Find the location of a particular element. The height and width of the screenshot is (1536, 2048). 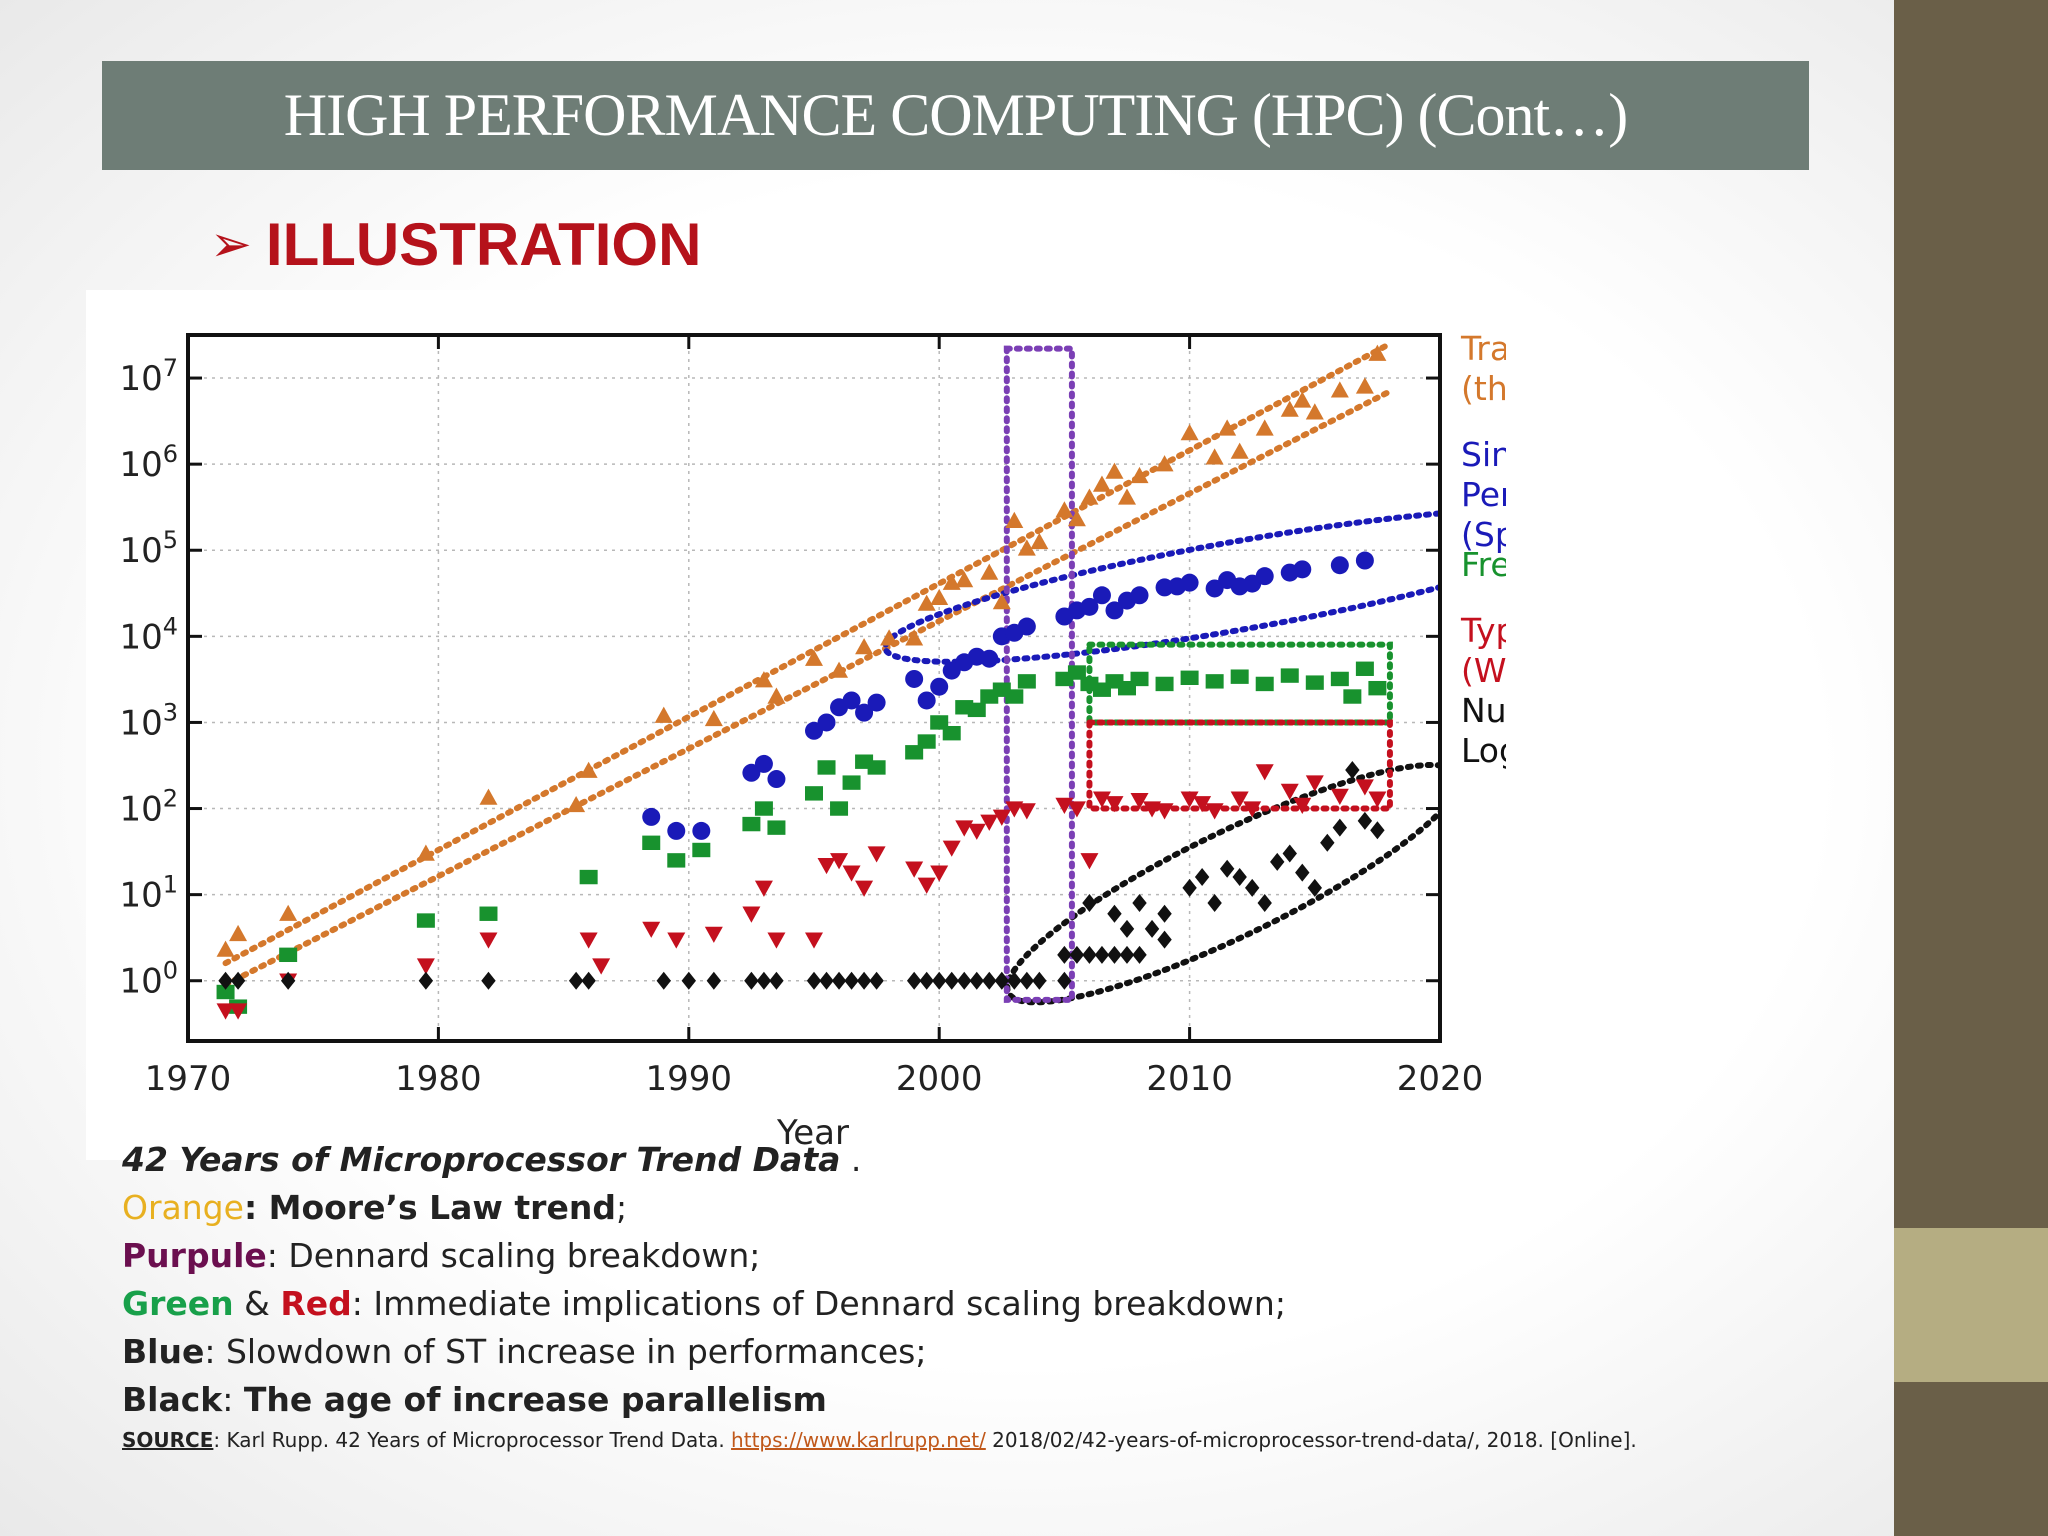

source-link: https://www.karlrupp.net/ is located at coordinates (858, 1440).